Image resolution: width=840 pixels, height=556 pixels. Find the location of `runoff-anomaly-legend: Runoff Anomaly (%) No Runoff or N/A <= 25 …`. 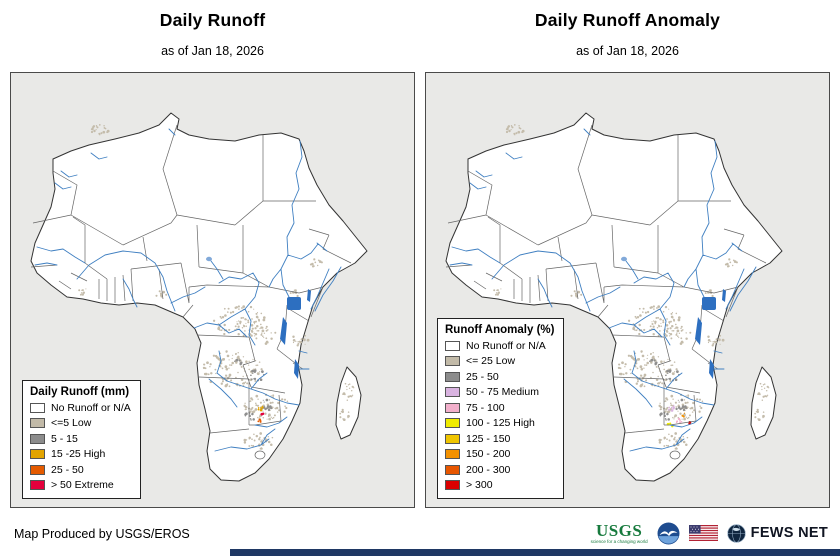

runoff-anomaly-legend: Runoff Anomaly (%) No Runoff or N/A <= 25 … is located at coordinates (501, 408).